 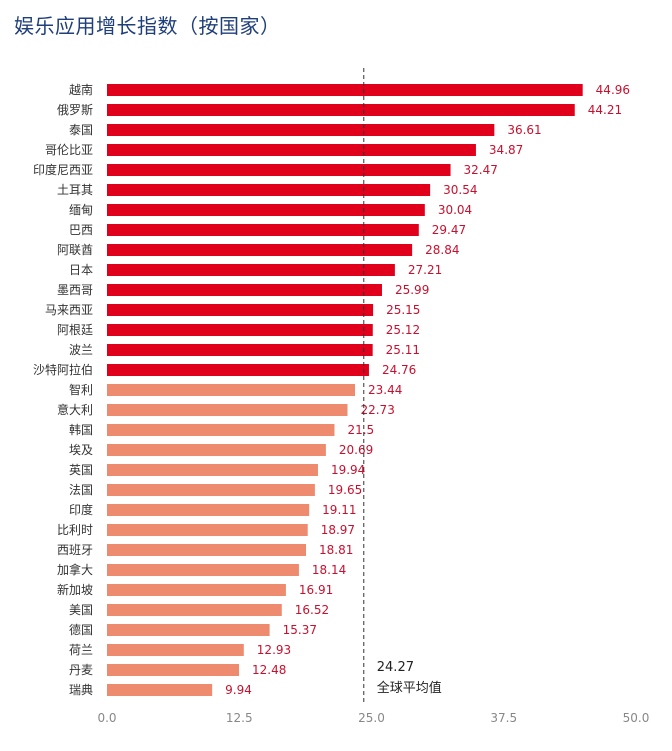 I want to click on value-label: 16.91, so click(x=316, y=590).